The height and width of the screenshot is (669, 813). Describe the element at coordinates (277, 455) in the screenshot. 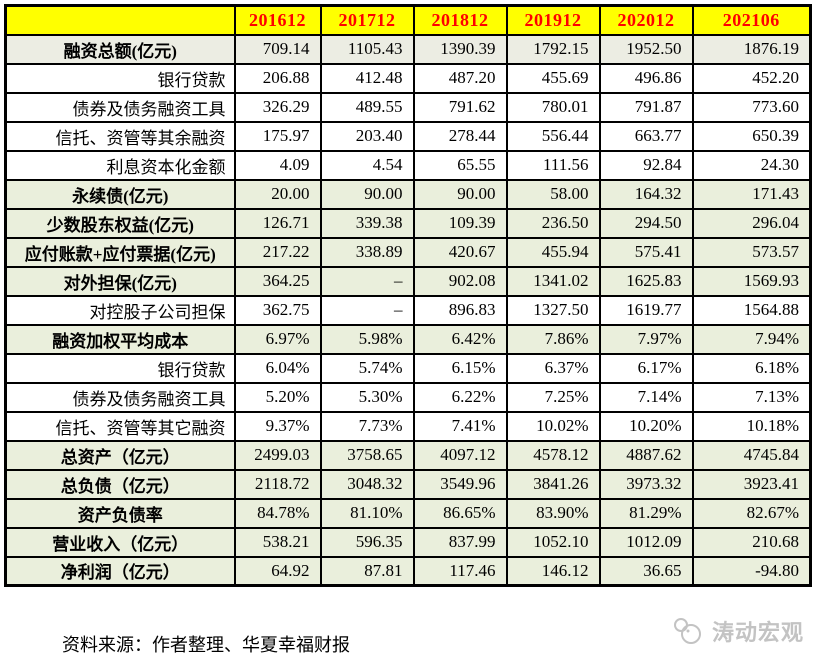

I see `cell-value: 2499.03` at that location.